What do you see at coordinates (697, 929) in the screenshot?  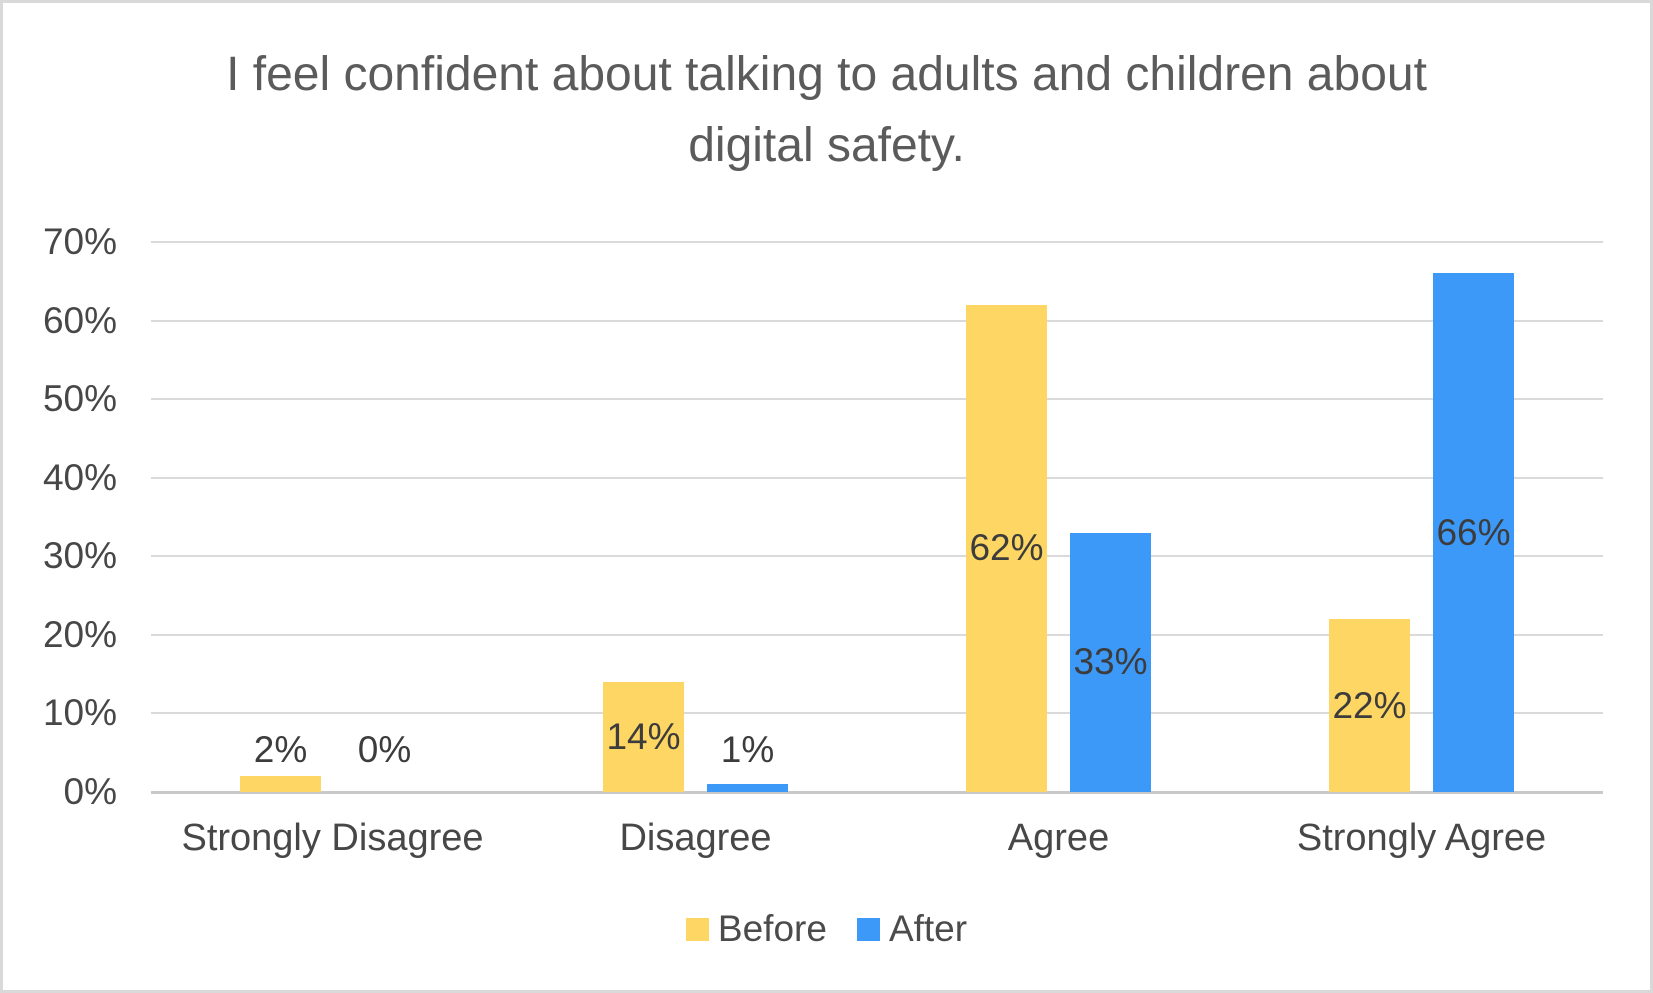 I see `legend-swatch-before` at bounding box center [697, 929].